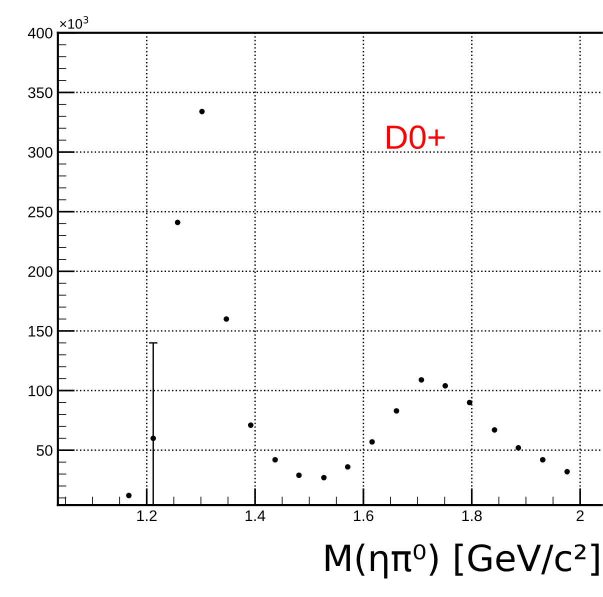 The width and height of the screenshot is (603, 597). What do you see at coordinates (580, 515) in the screenshot?
I see `x-tick-label: 2` at bounding box center [580, 515].